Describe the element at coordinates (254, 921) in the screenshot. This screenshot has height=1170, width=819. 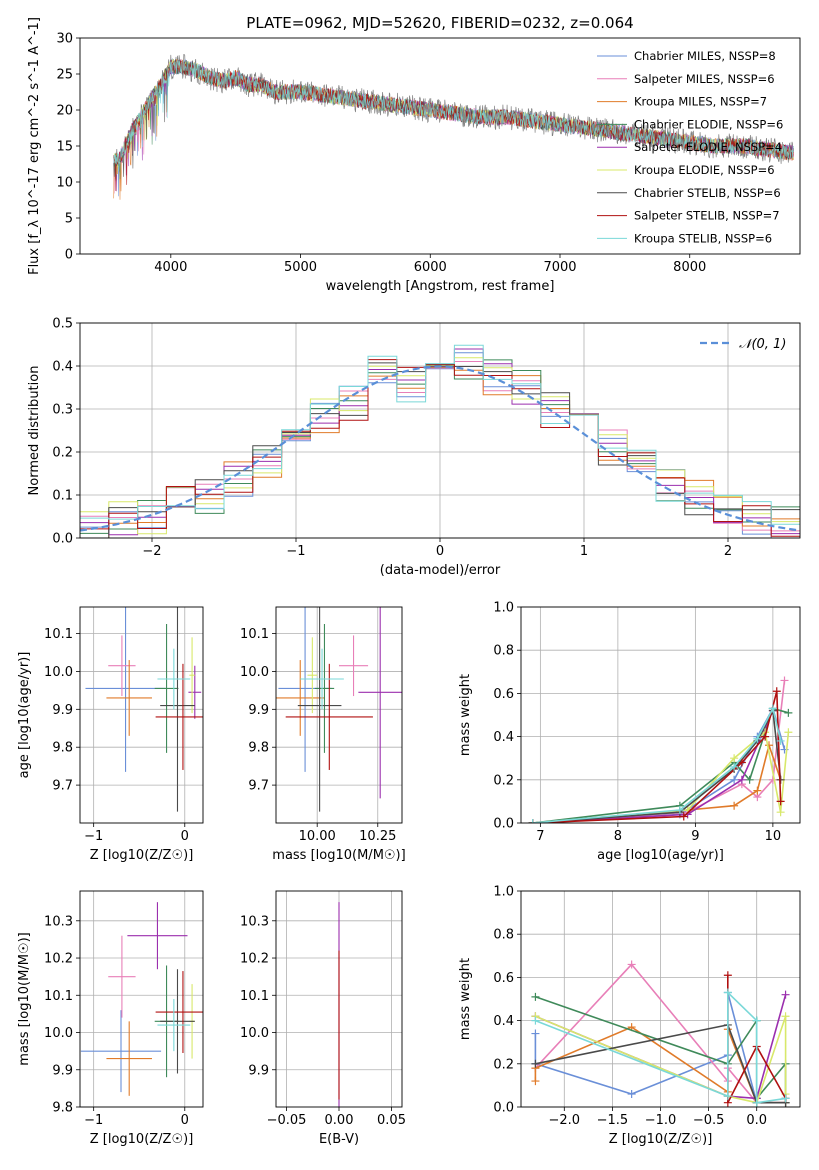
I see `y-tick-label: 10.3` at that location.